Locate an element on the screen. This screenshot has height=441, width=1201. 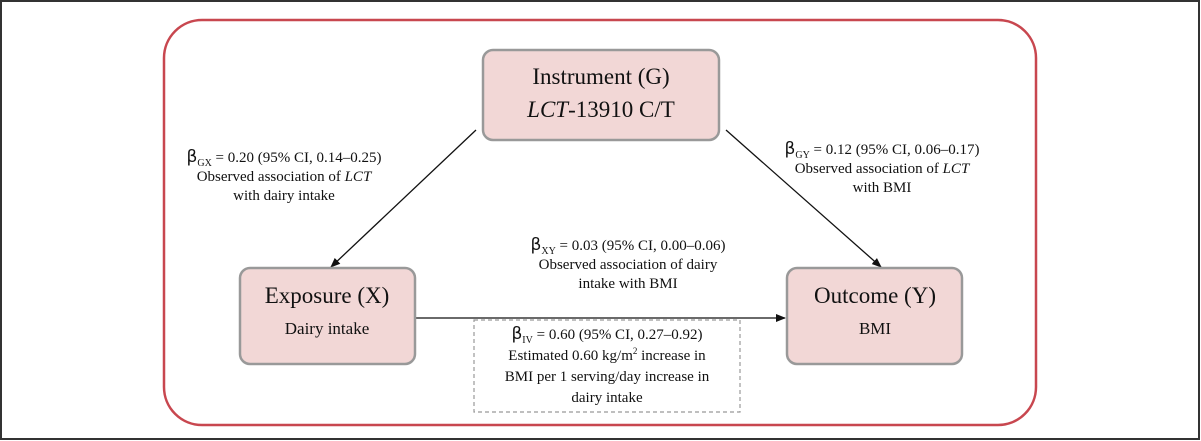
label-text: with dairy intake is located at coordinates (284, 196).